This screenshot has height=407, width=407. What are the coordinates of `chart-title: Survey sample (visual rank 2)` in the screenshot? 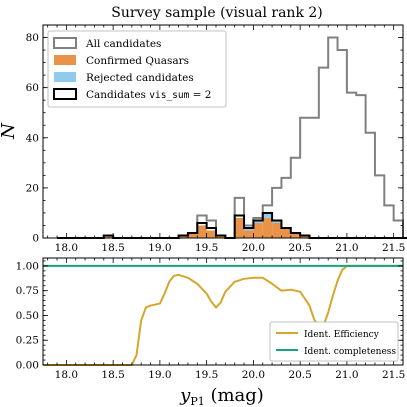 It's located at (217, 13).